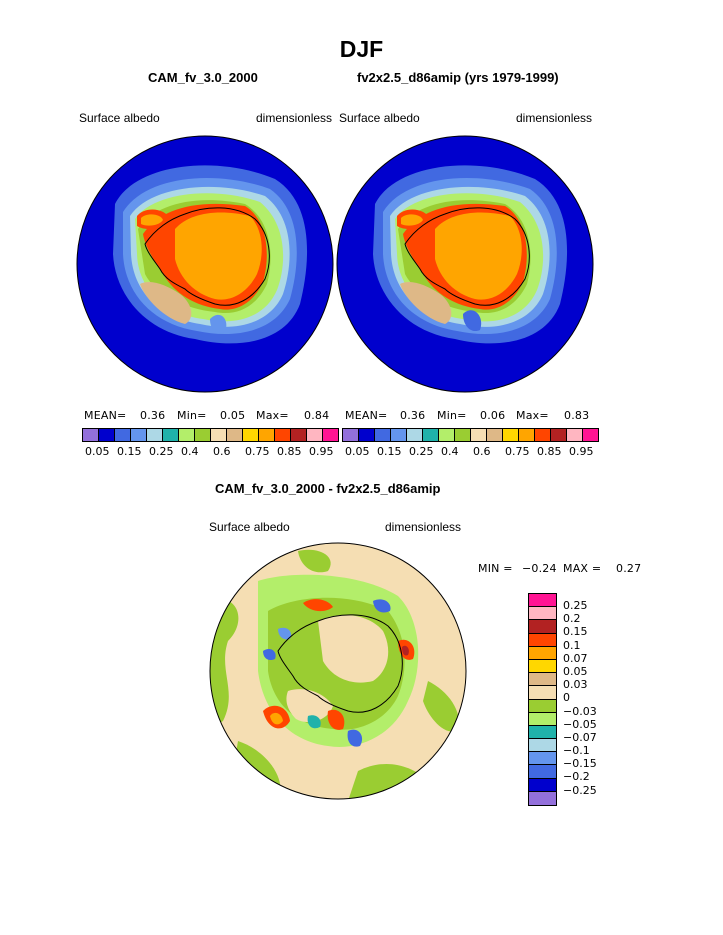  What do you see at coordinates (580, 764) in the screenshot?
I see `diff-colorbar-tick-label: −0.15` at bounding box center [580, 764].